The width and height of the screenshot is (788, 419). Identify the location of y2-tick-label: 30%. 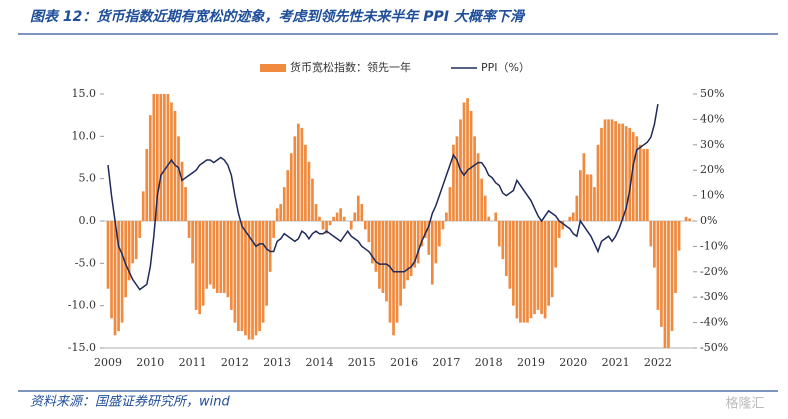
(712, 144).